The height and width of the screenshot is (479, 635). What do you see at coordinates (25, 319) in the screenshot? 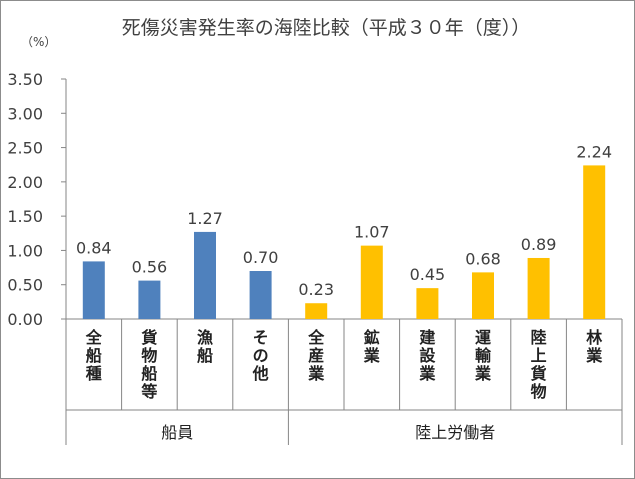
I see `y-tick-label: 0.00` at bounding box center [25, 319].